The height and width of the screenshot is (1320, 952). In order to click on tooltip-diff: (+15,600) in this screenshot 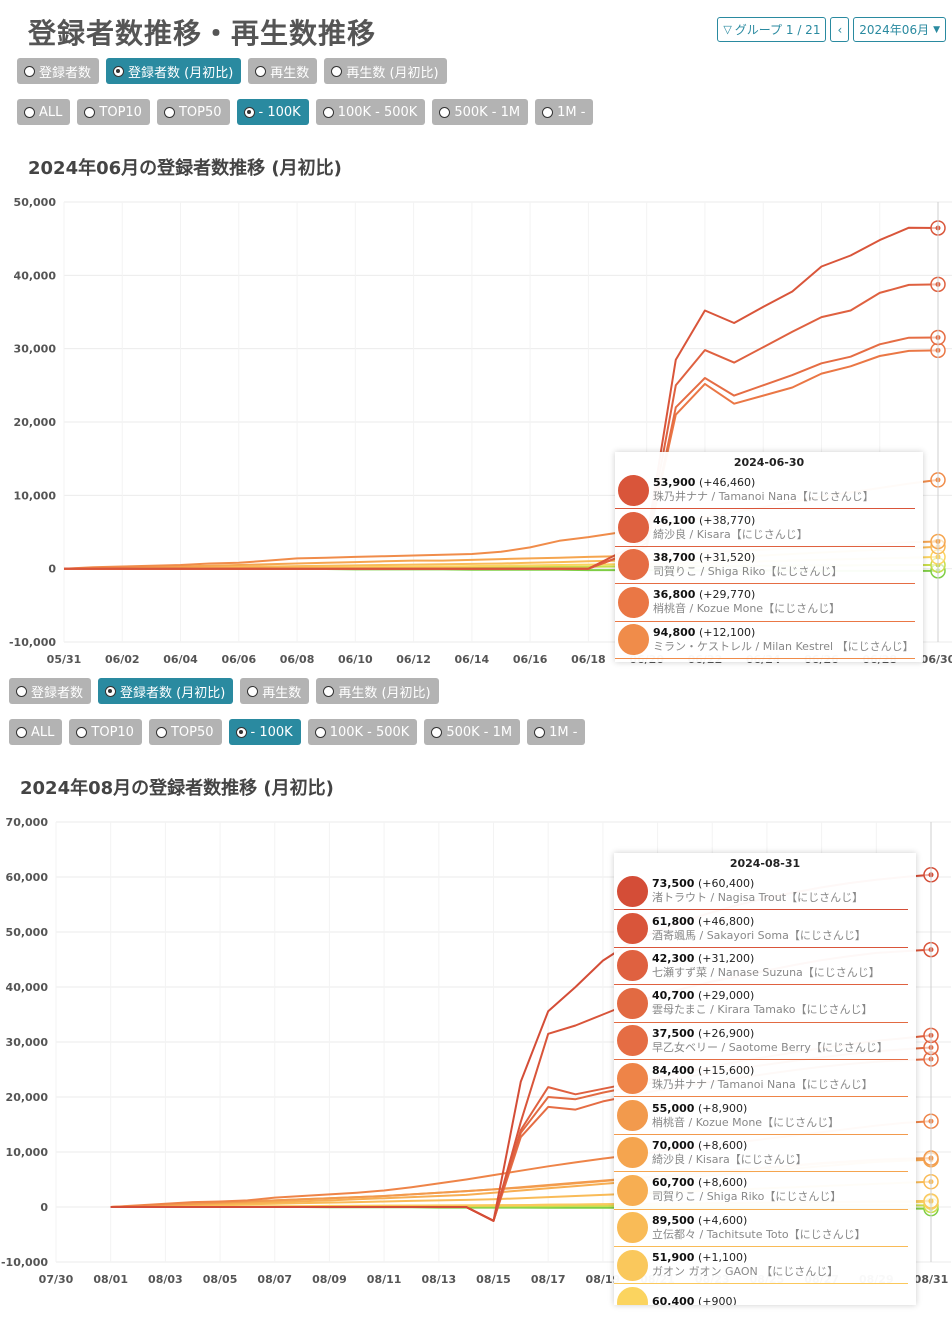, I will do `click(726, 1071)`.